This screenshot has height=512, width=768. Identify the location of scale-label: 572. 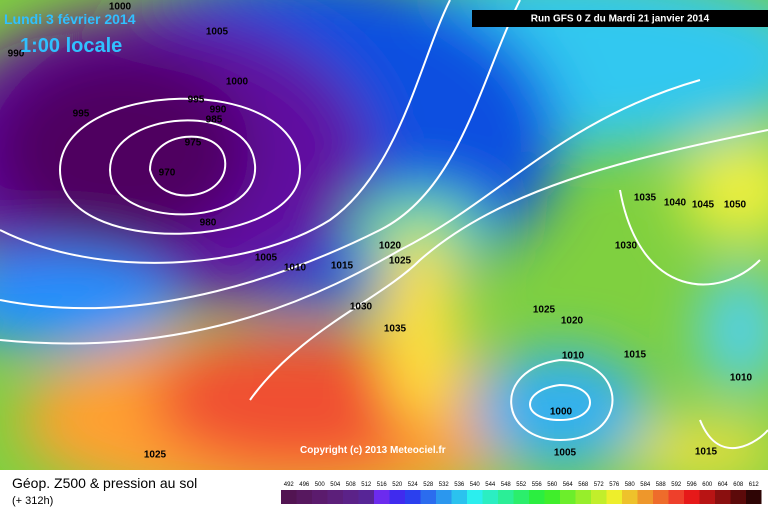
(599, 485).